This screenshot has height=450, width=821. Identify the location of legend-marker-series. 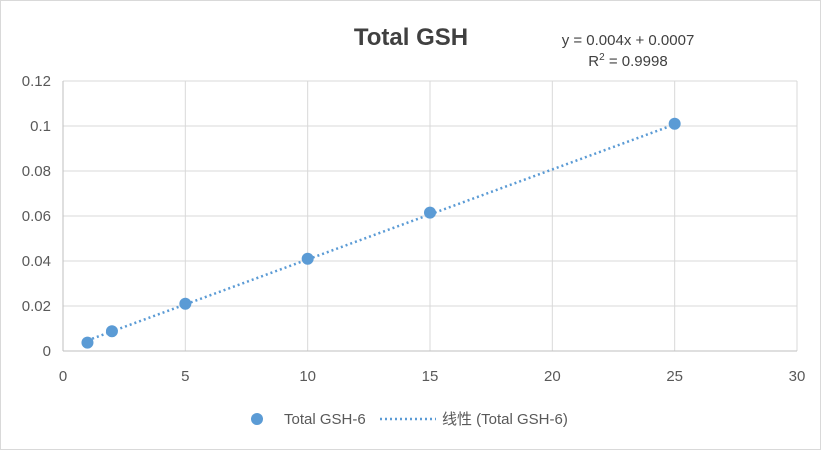
(257, 419).